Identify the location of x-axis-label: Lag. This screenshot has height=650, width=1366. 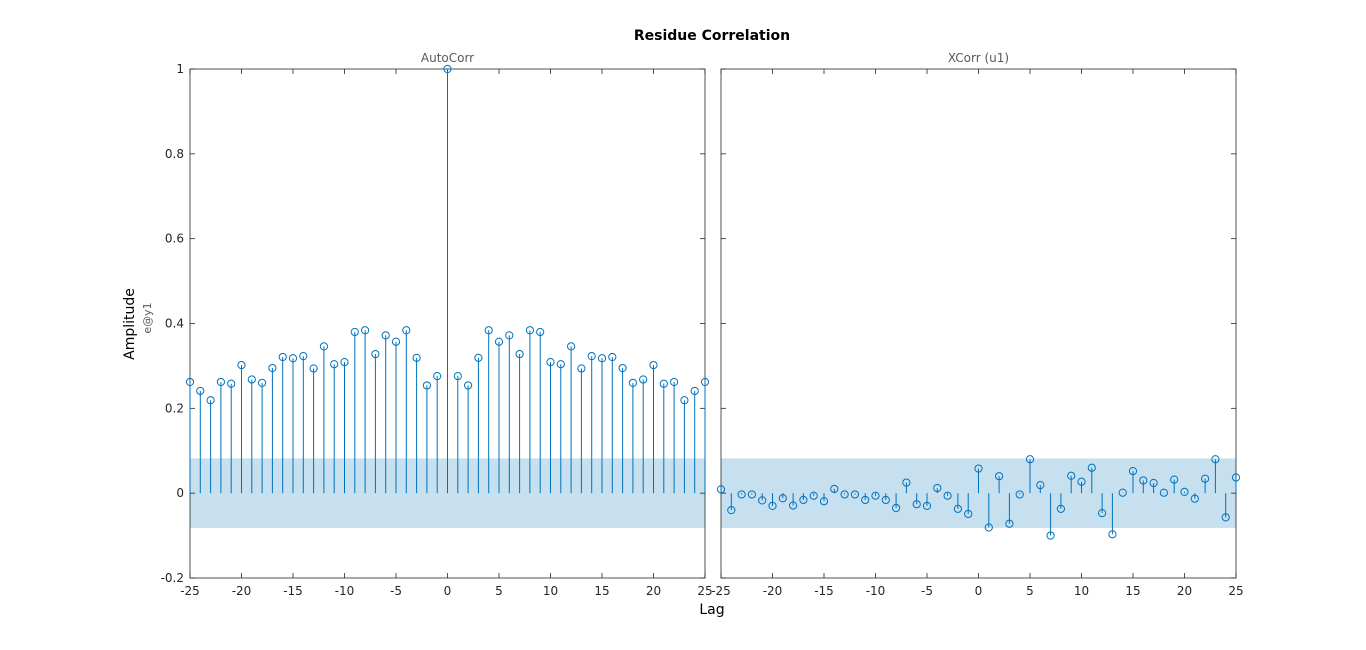
(711, 610).